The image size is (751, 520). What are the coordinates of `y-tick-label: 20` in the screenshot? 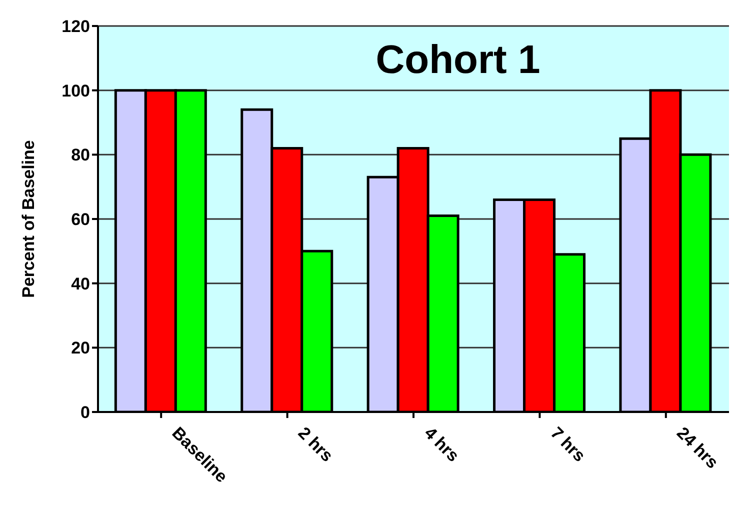 It's located at (80, 348).